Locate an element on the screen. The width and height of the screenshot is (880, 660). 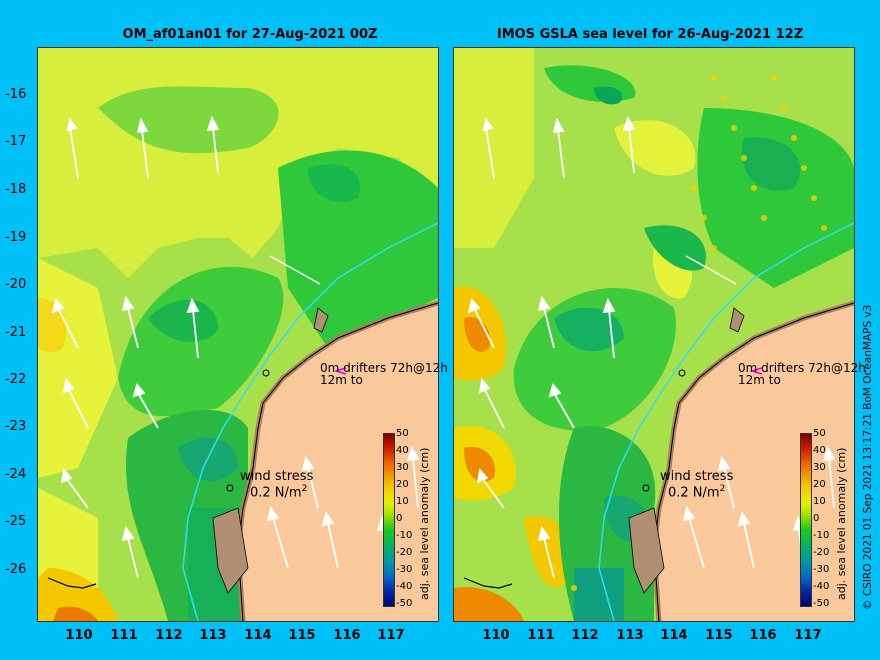
y-tick-label: -25 is located at coordinates (16, 521).